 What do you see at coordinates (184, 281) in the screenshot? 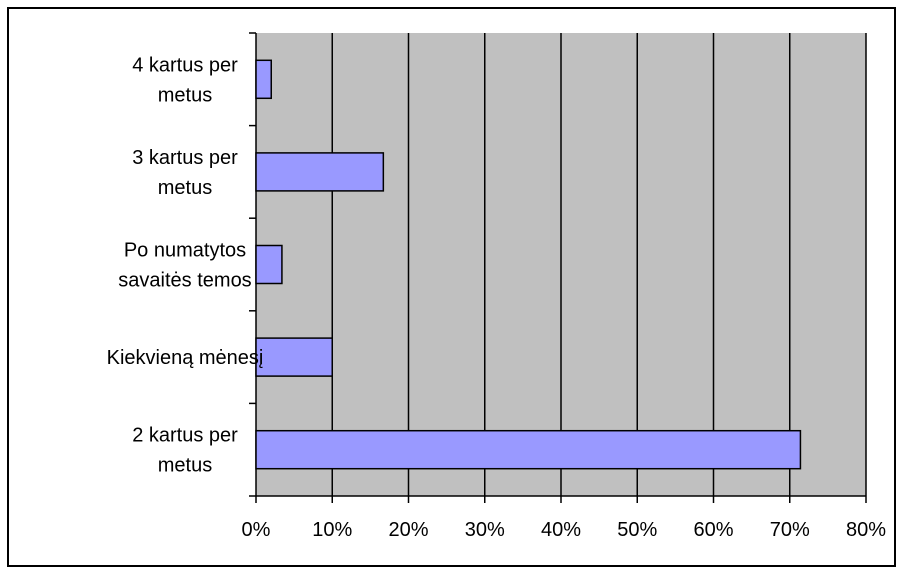
I see `category-label: savaitės temos` at bounding box center [184, 281].